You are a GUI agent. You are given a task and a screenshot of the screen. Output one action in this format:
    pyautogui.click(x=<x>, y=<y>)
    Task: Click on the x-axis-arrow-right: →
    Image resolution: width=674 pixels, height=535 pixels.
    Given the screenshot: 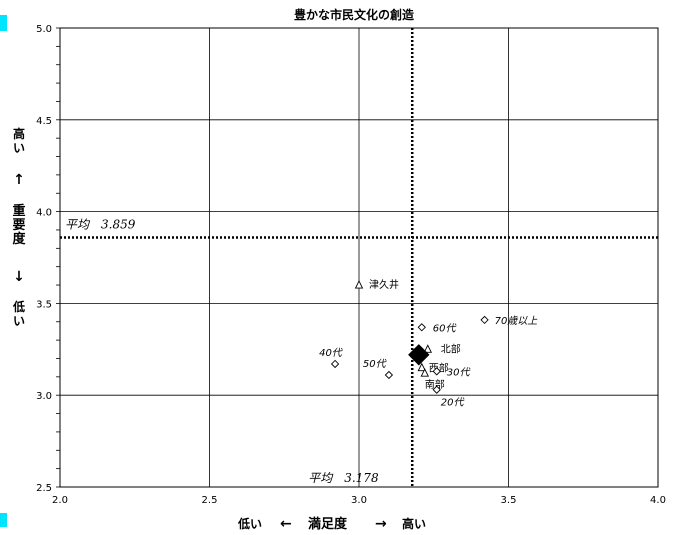 What is the action you would take?
    pyautogui.click(x=381, y=524)
    